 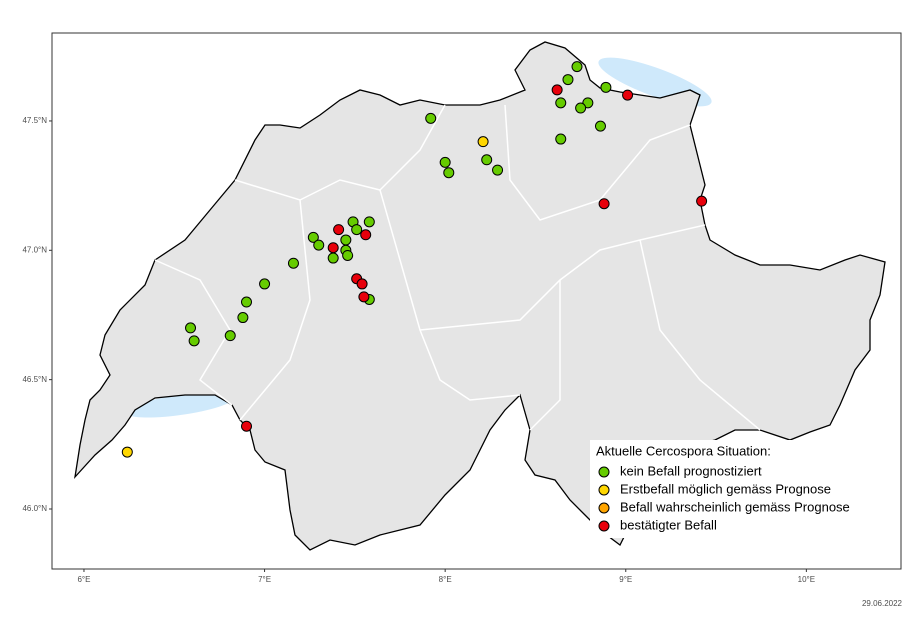 I want to click on y-tick-label: 47.5°N, so click(x=34, y=120).